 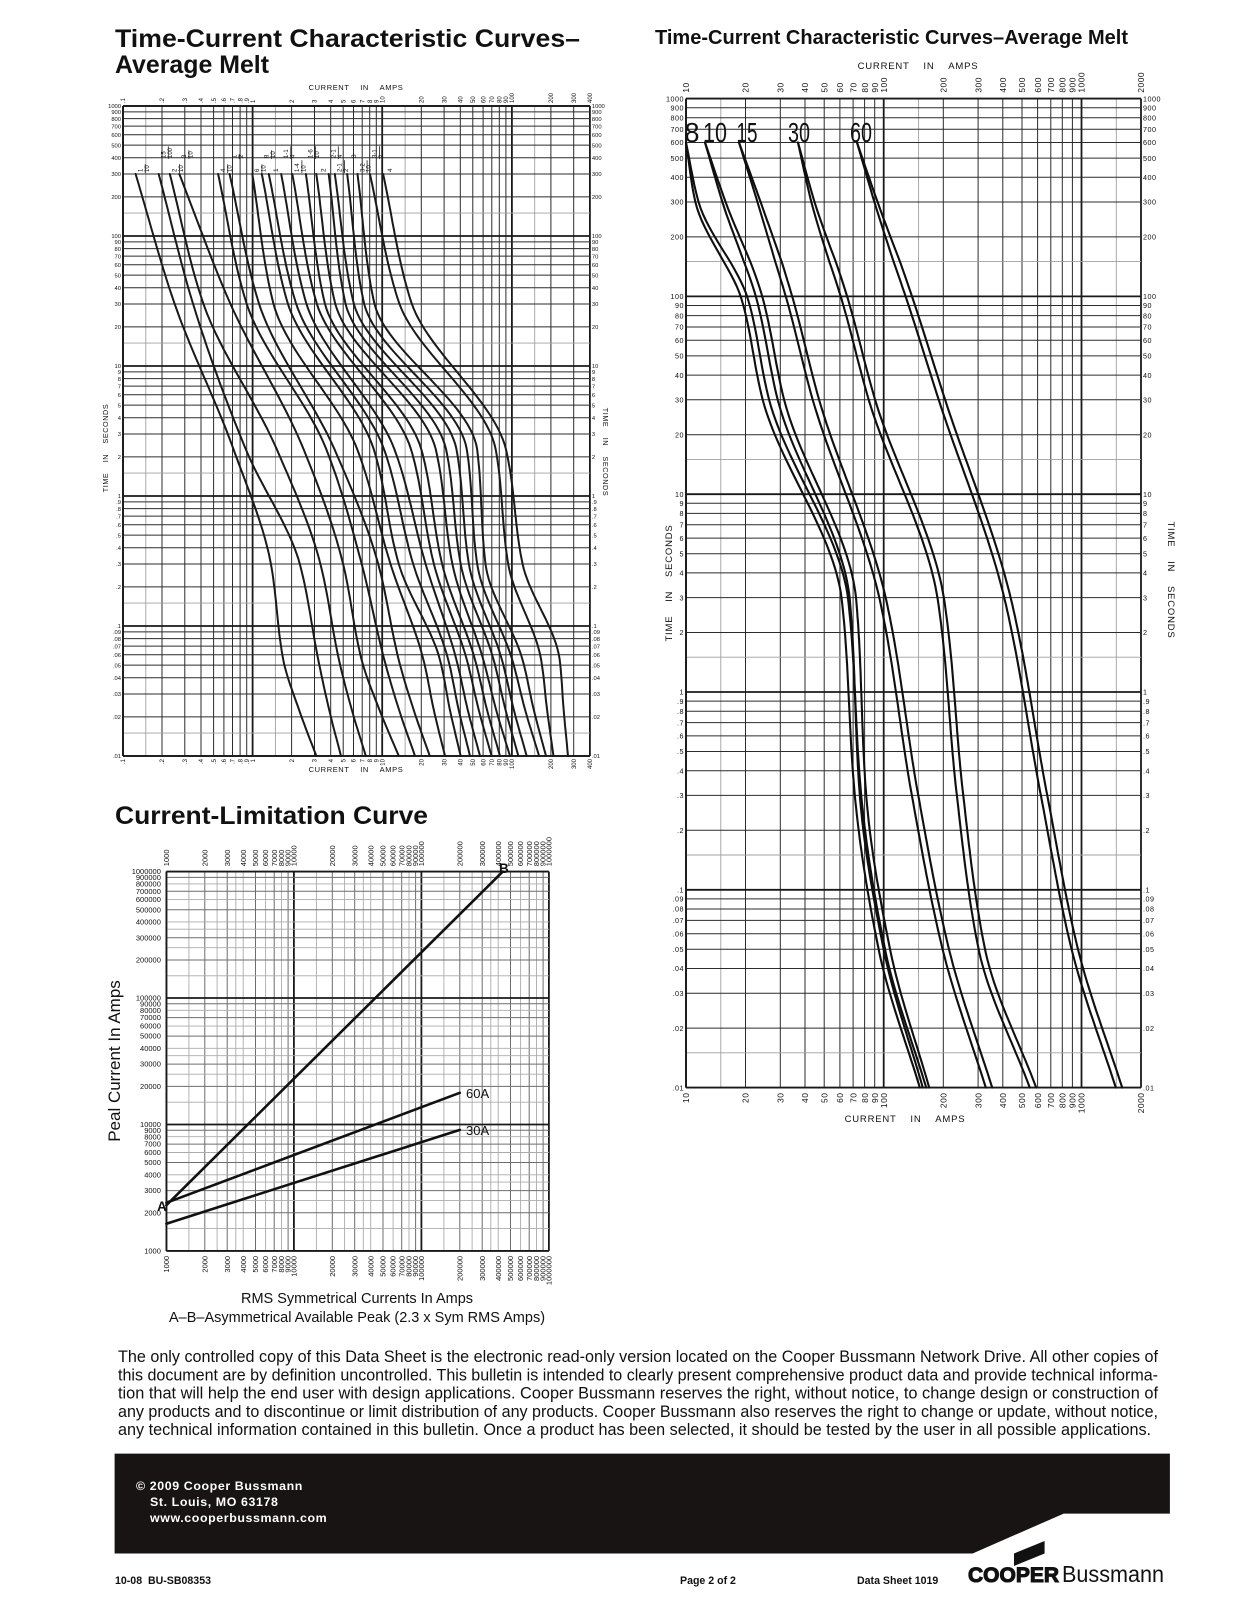 What do you see at coordinates (682, 513) in the screenshot?
I see `svg-text: 8` at bounding box center [682, 513].